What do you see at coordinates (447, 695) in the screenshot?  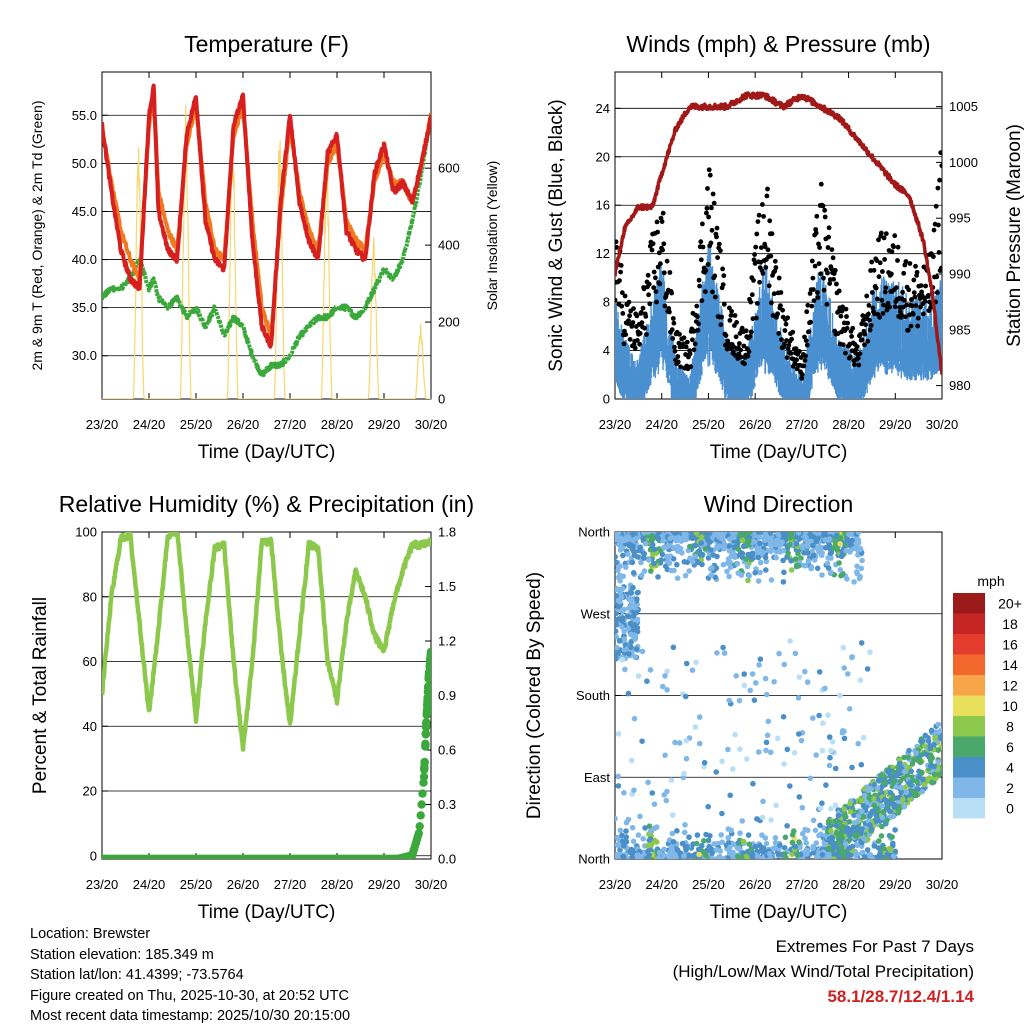 I see `humidity-ytick-right-label: 0.9` at bounding box center [447, 695].